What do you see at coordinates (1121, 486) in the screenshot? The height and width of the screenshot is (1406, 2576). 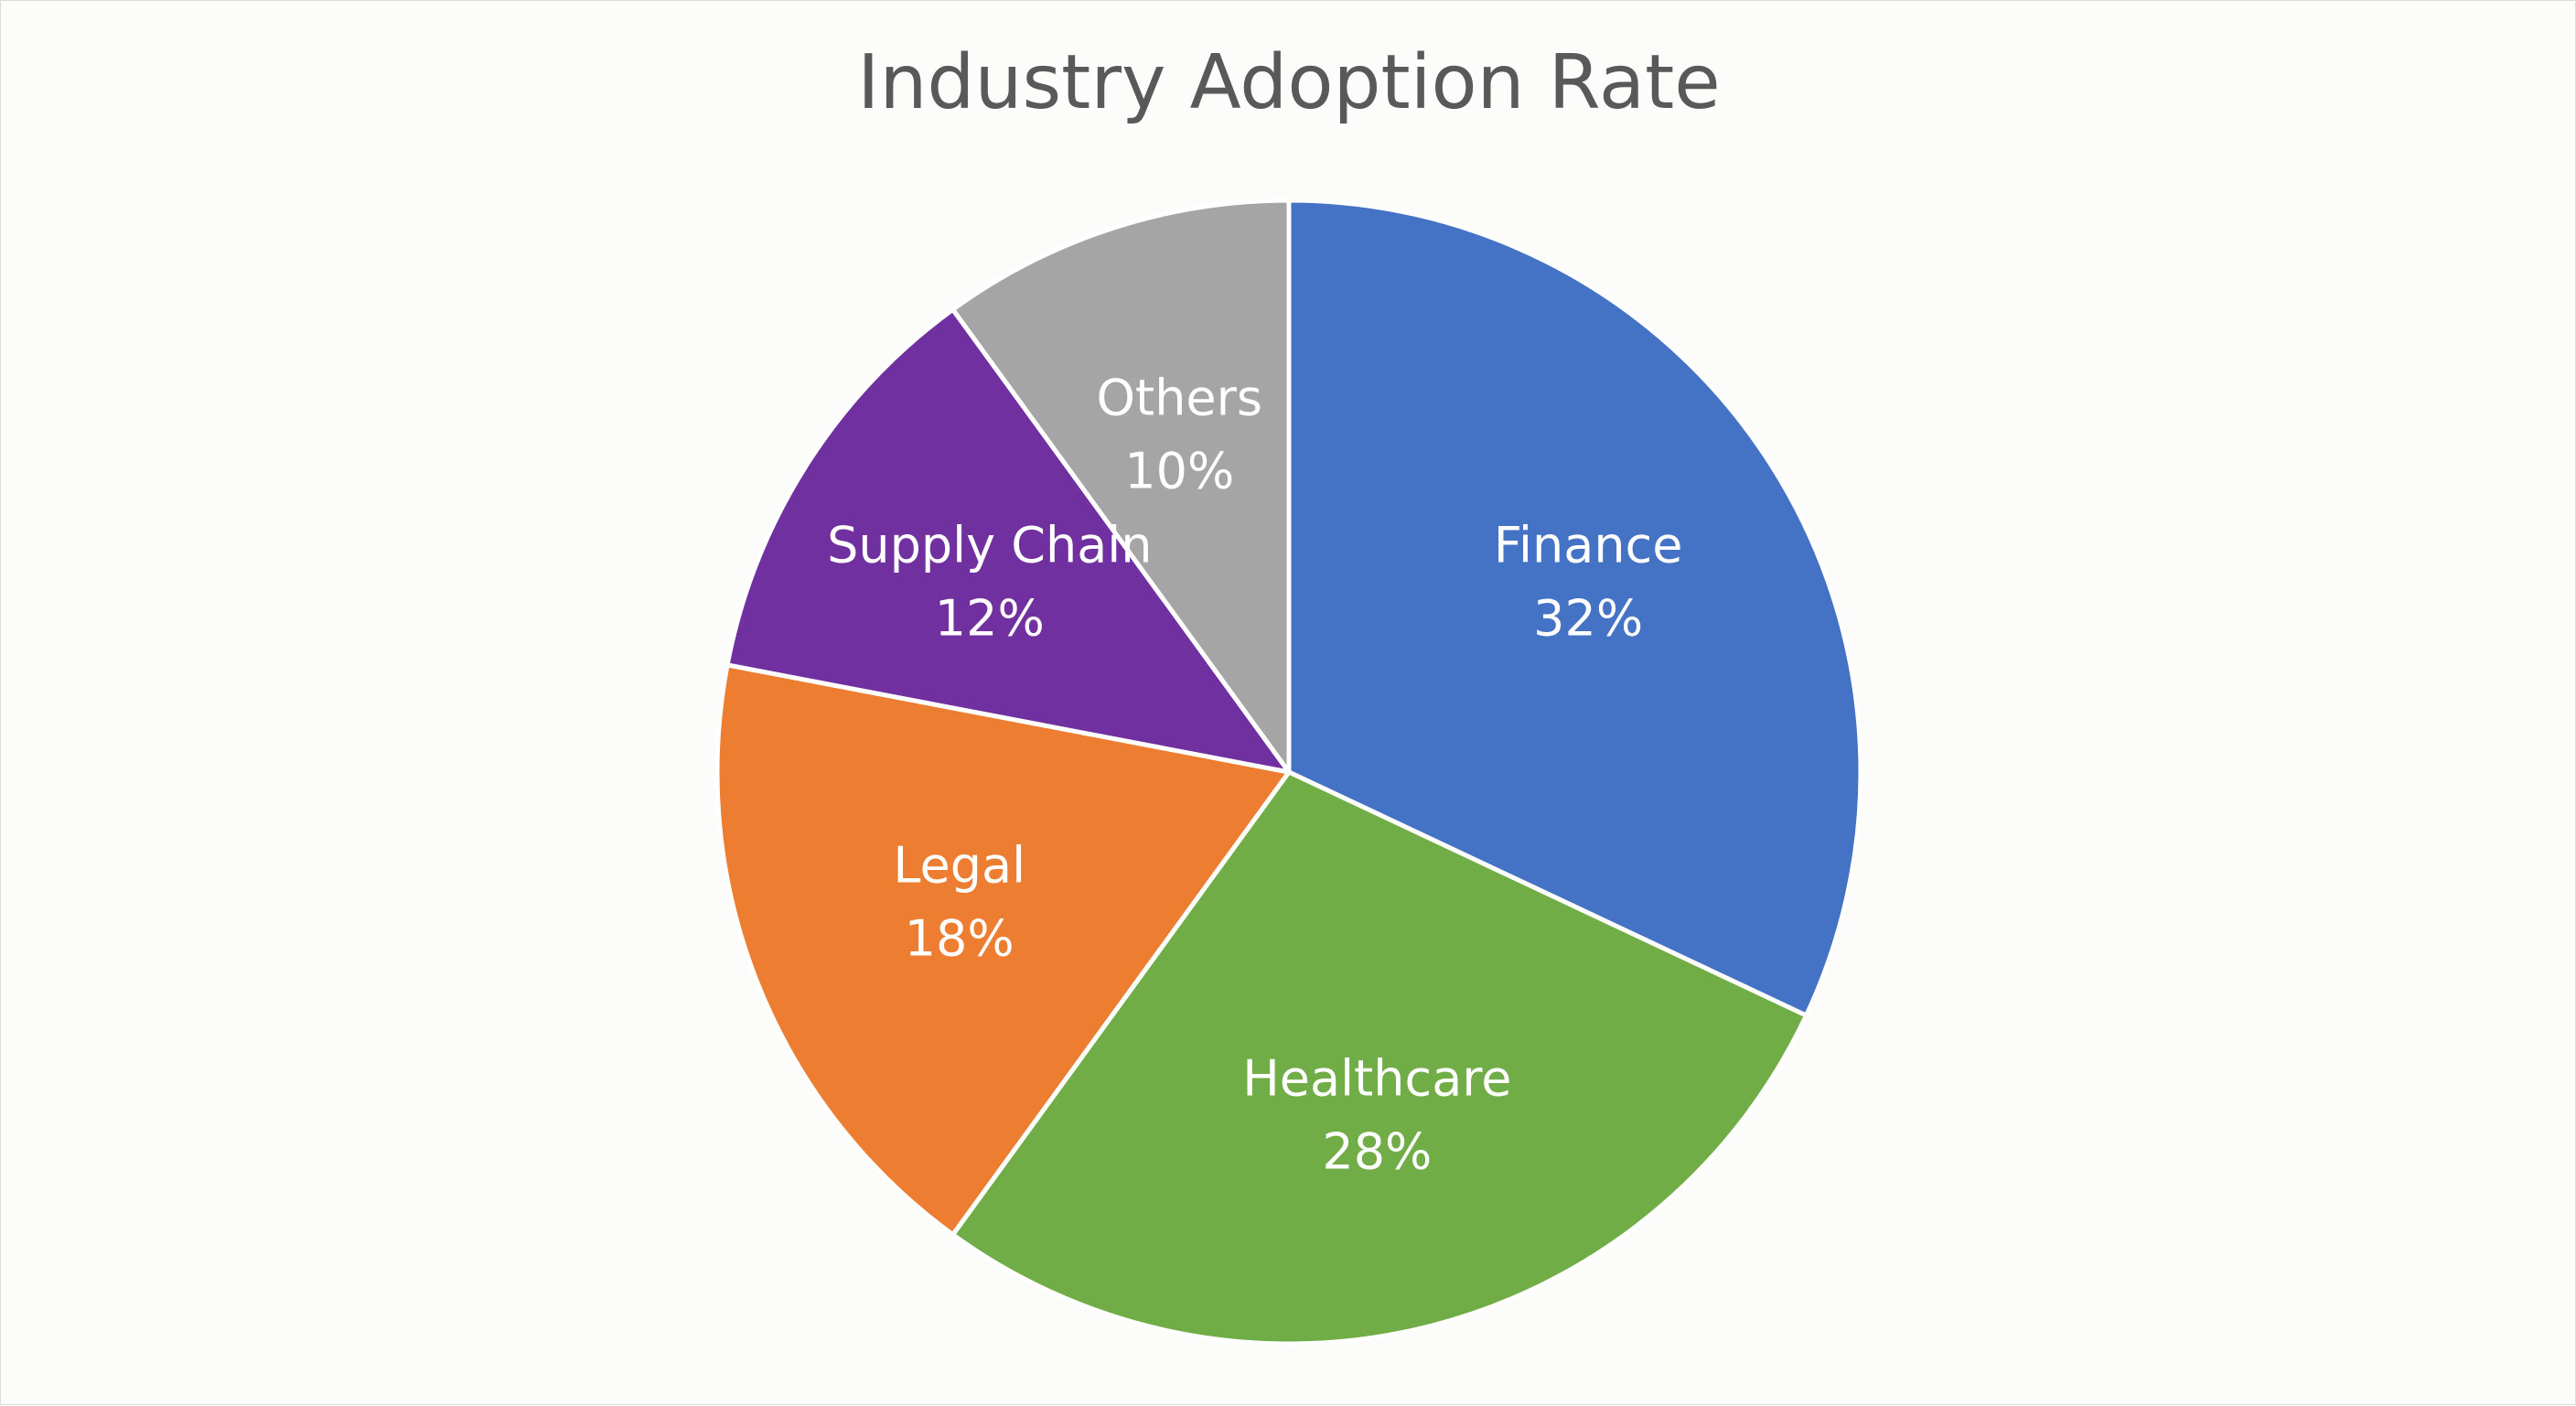 I see `pie-slice-others` at bounding box center [1121, 486].